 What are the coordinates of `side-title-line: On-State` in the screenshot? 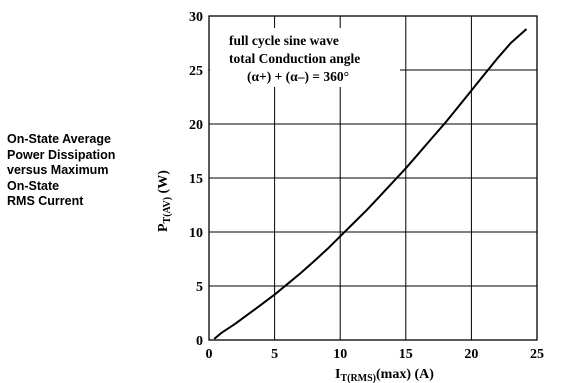 It's located at (33, 185).